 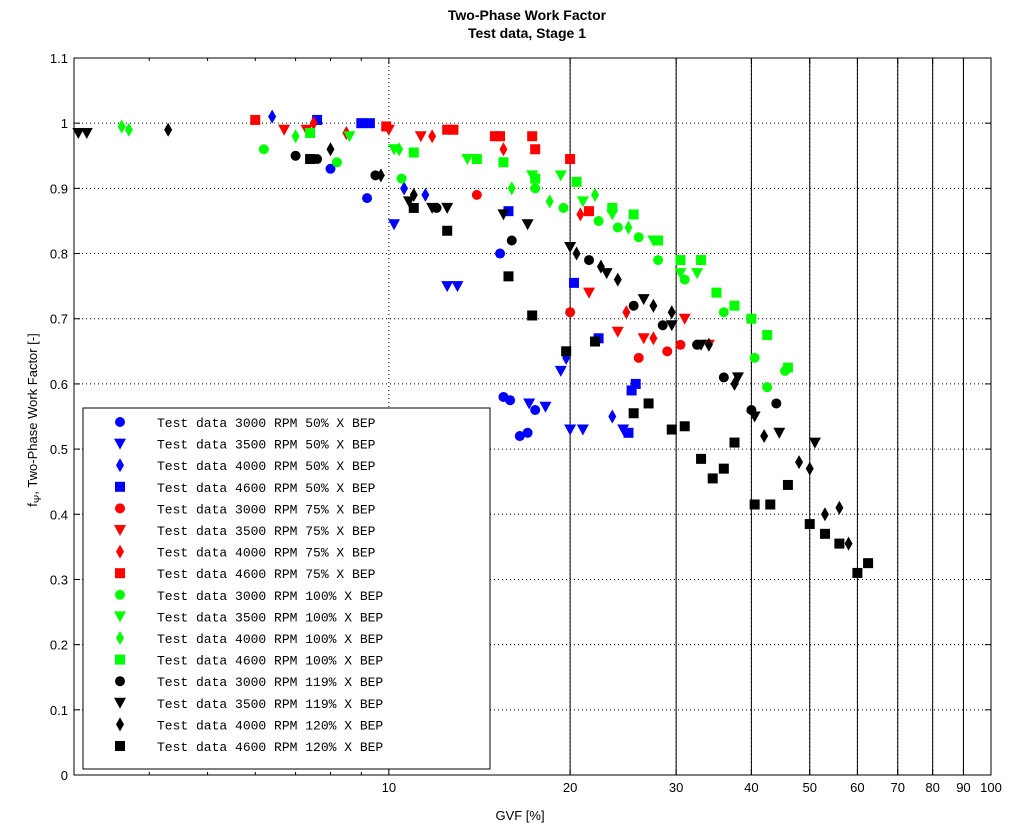 What do you see at coordinates (270, 704) in the screenshot?
I see `legend-label: Test data 3500 RPM 119% X BEP` at bounding box center [270, 704].